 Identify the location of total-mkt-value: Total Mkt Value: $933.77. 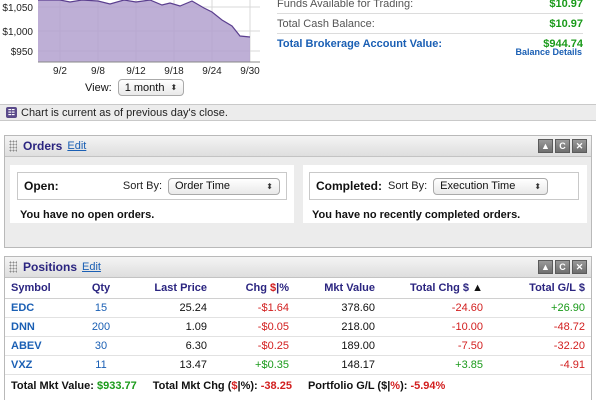
(74, 386).